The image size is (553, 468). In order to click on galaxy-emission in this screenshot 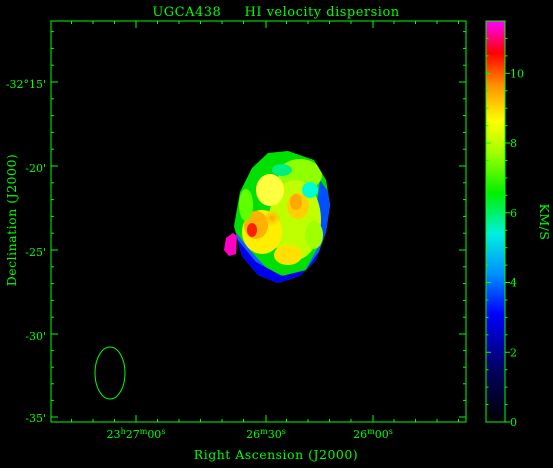, I will do `click(277, 217)`.